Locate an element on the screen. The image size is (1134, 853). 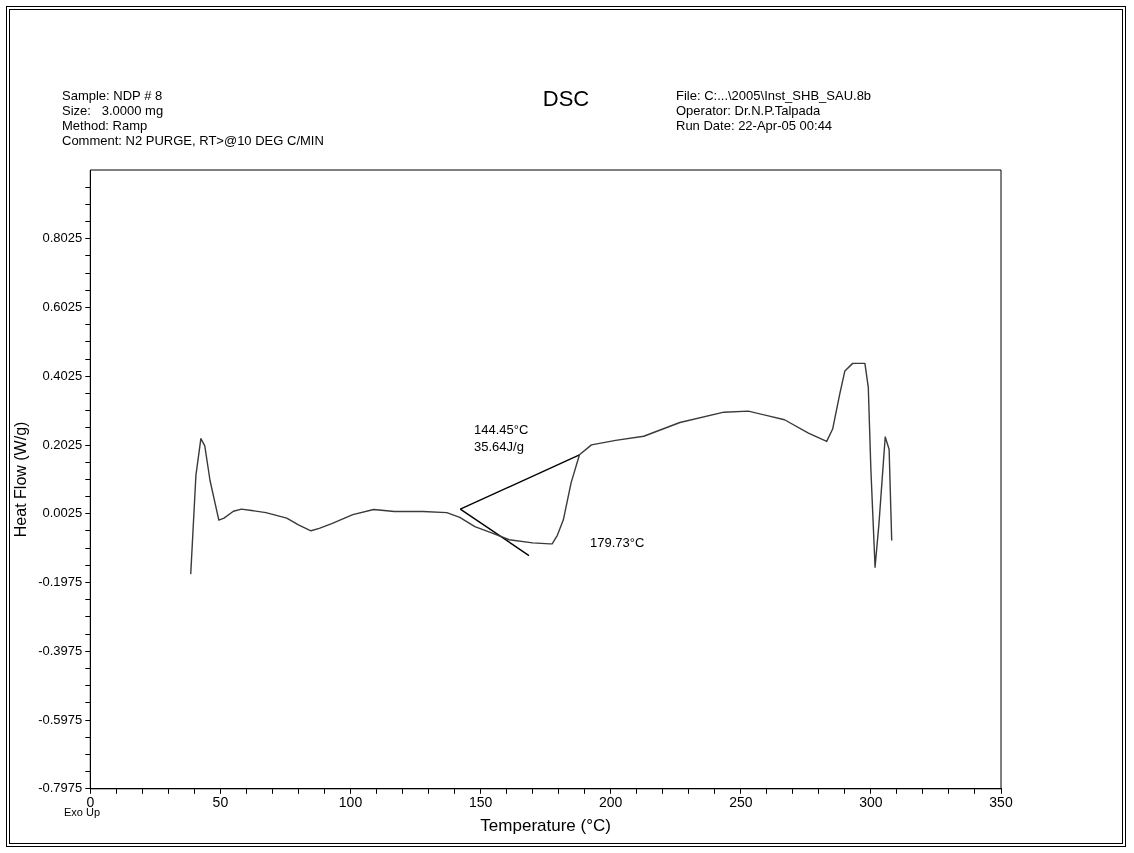
text: File: C:...\2005\Inst_SHB_SAU.8b is located at coordinates (774, 95).